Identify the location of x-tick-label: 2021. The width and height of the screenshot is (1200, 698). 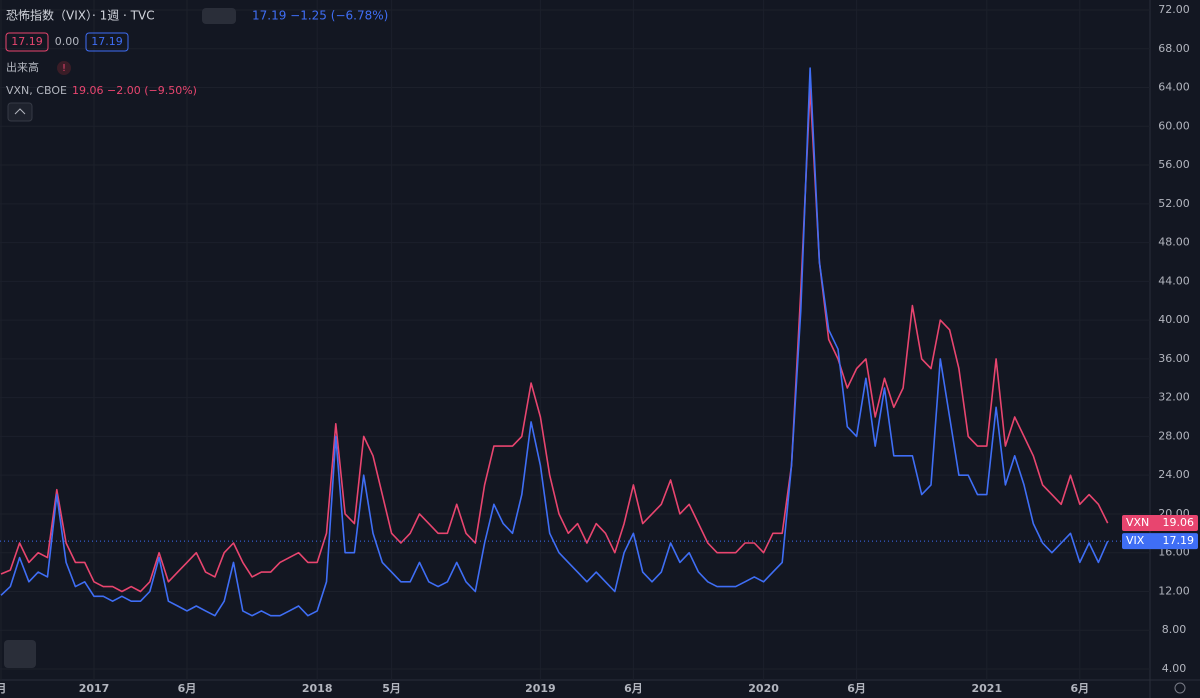
(986, 688).